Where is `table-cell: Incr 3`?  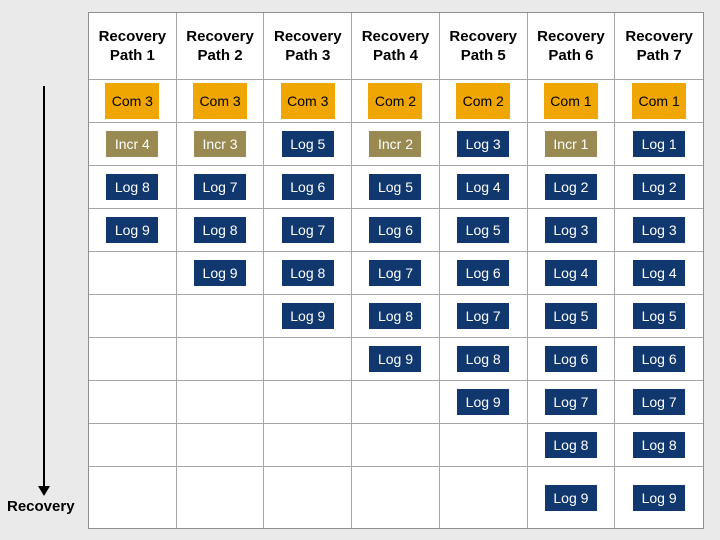
table-cell: Incr 3 is located at coordinates (220, 144).